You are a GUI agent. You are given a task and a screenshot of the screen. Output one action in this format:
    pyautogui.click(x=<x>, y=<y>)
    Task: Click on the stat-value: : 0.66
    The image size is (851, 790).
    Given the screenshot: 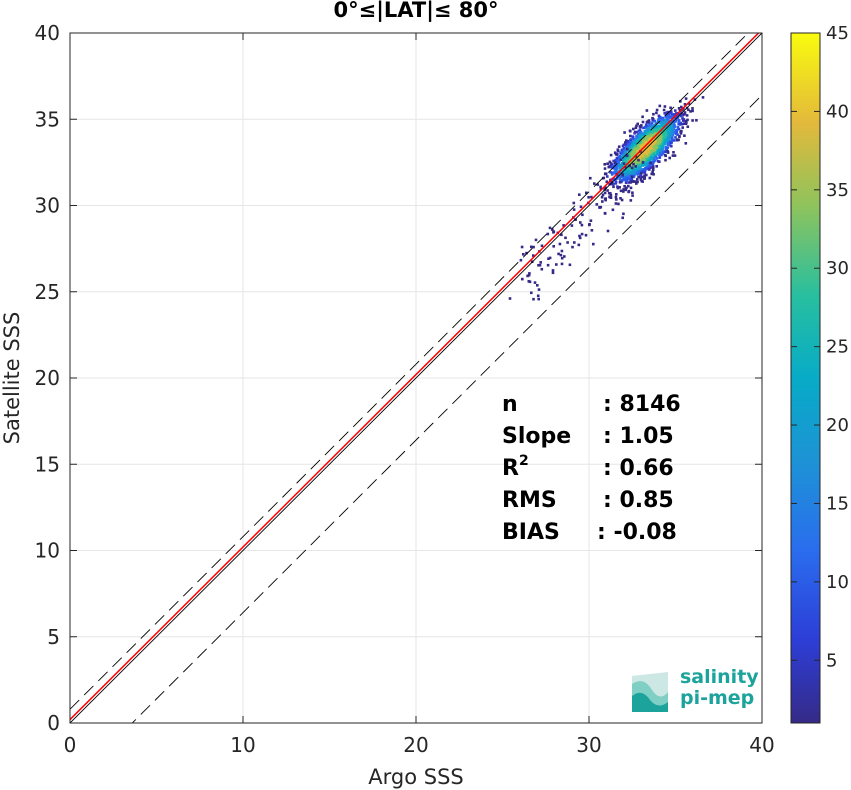 What is the action you would take?
    pyautogui.click(x=638, y=468)
    